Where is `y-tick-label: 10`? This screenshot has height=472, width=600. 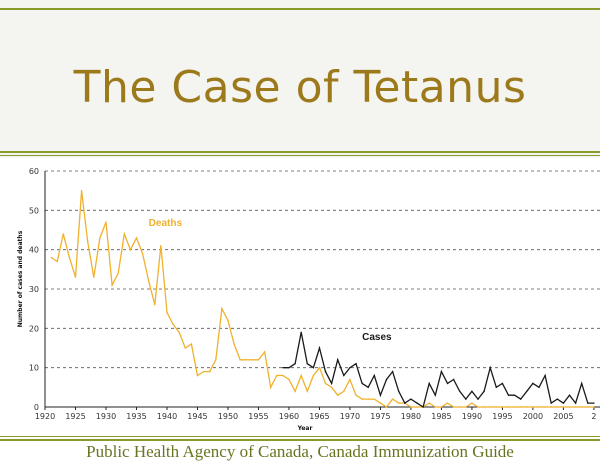
y-tick-label: 10 is located at coordinates (34, 368).